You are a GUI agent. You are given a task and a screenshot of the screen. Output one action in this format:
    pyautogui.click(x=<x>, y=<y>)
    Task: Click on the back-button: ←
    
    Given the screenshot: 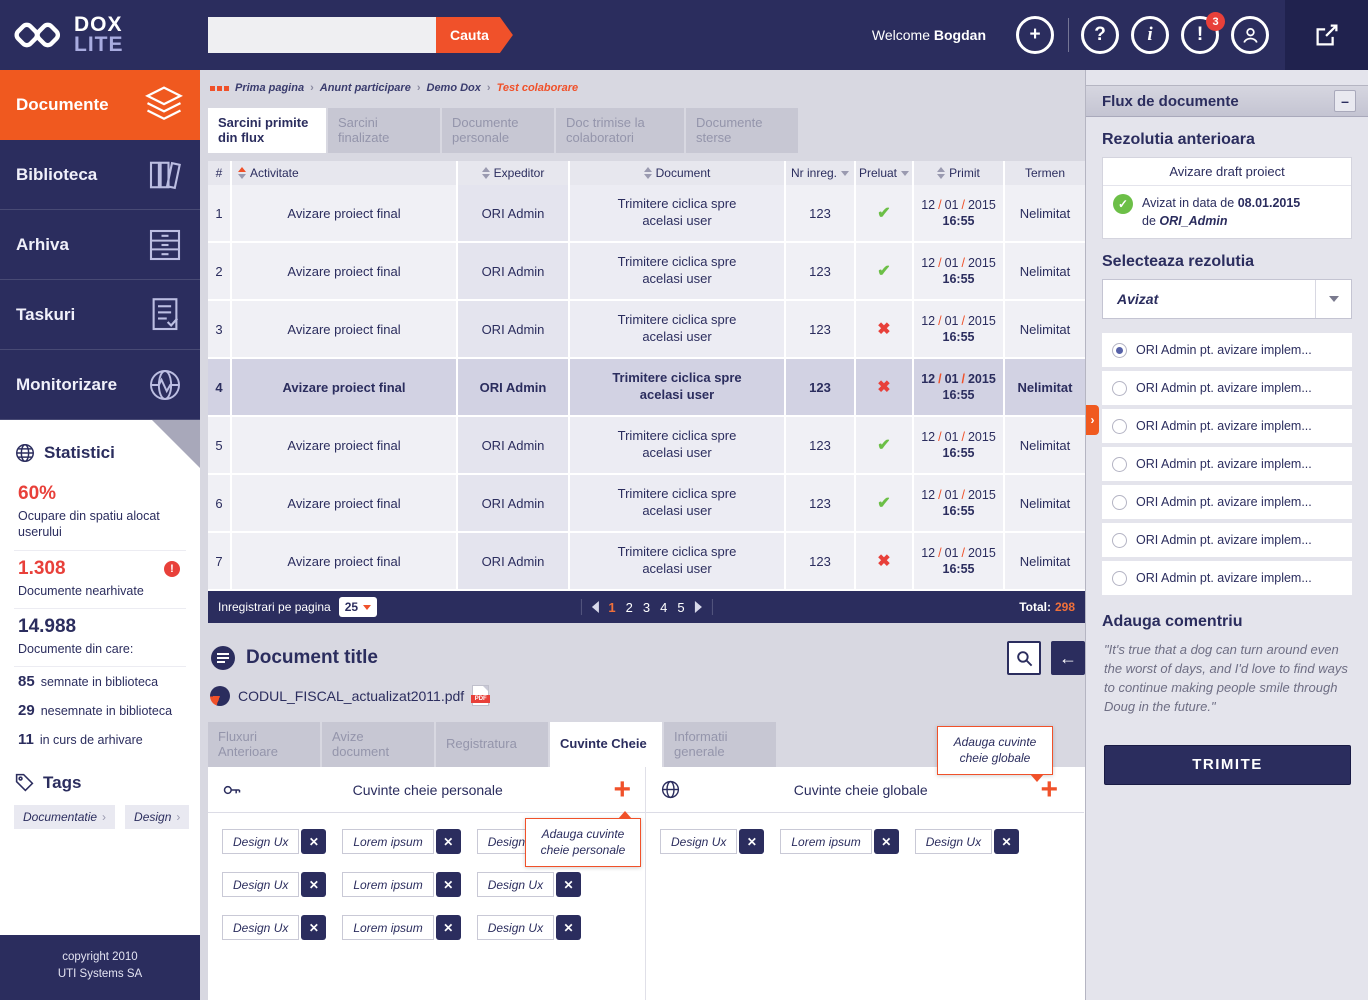 What is the action you would take?
    pyautogui.click(x=1068, y=658)
    